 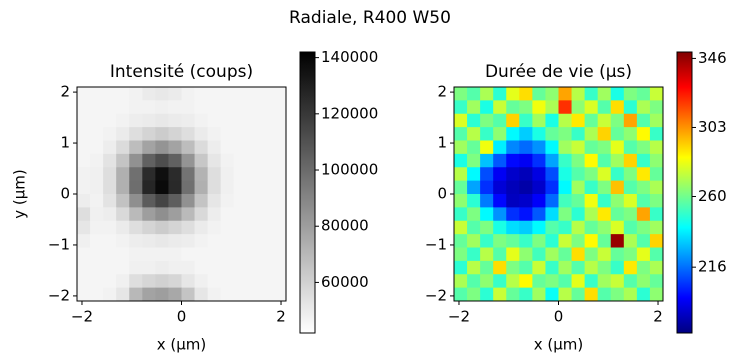 What do you see at coordinates (182, 345) in the screenshot?
I see `x-axis-label: x (µm)` at bounding box center [182, 345].